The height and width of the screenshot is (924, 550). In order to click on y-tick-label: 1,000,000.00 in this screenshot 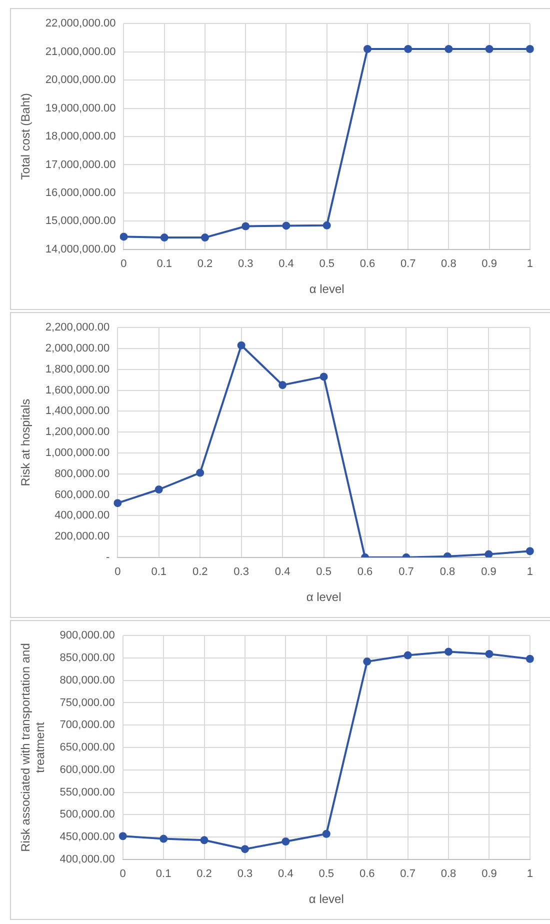, I will do `click(77, 452)`.